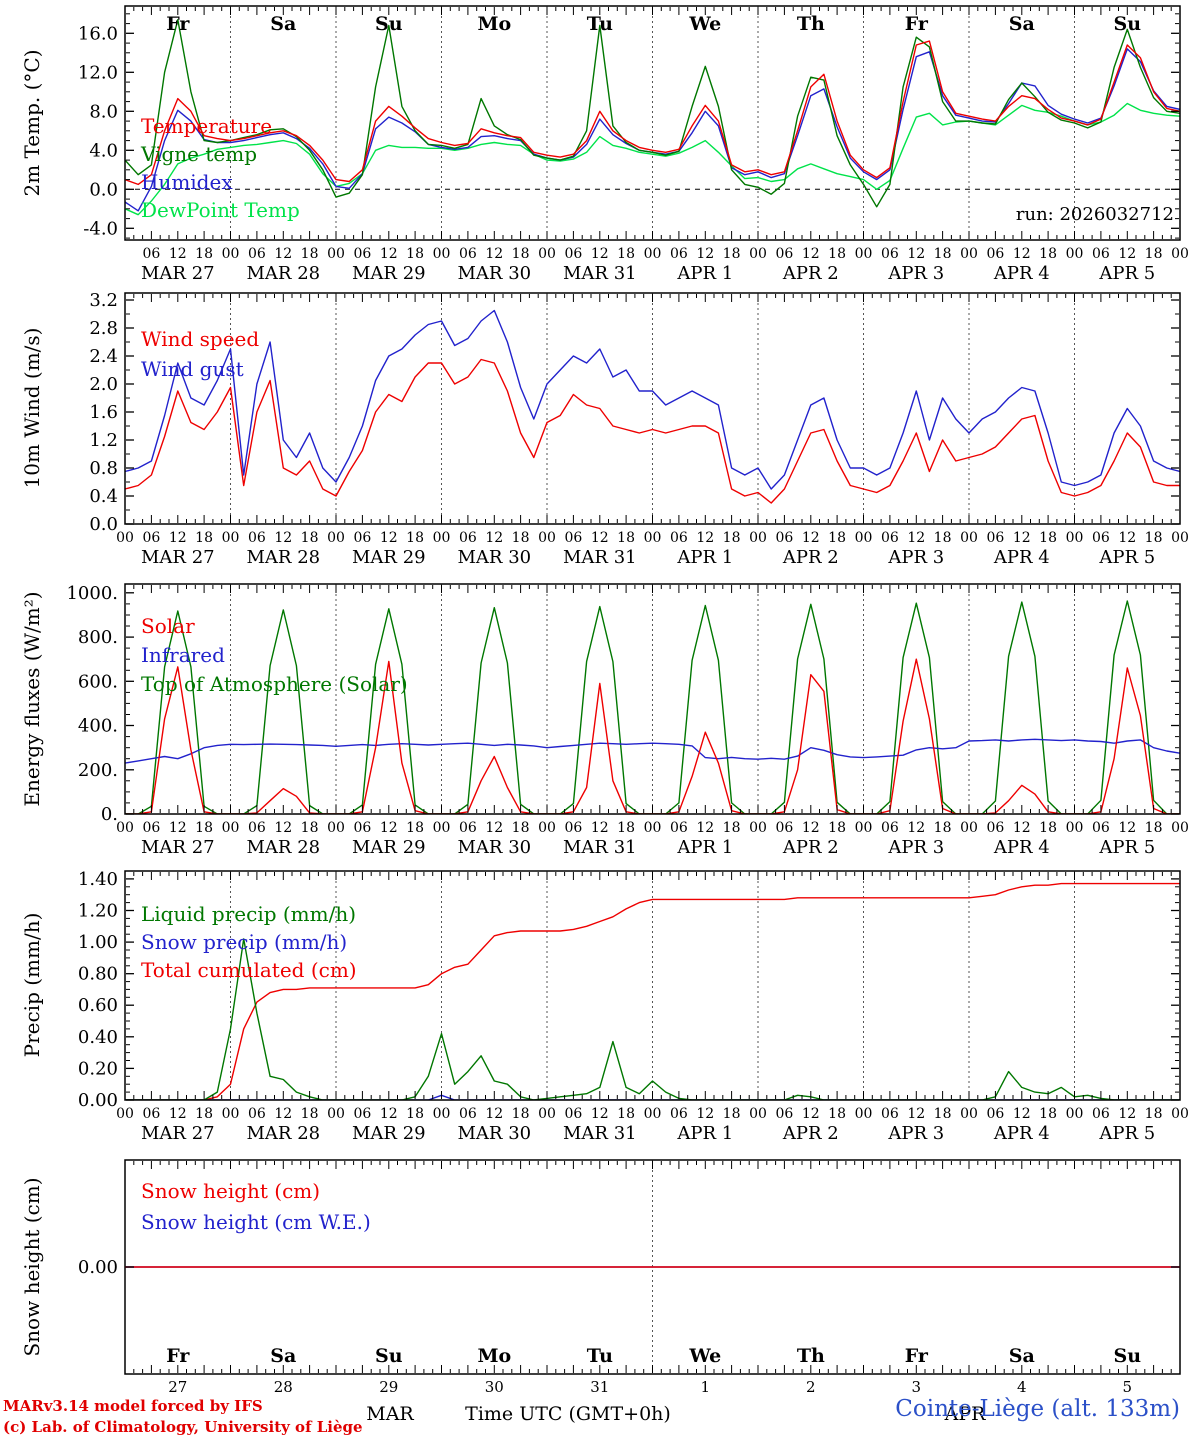 This screenshot has width=1194, height=1440. Describe the element at coordinates (32, 699) in the screenshot. I see `y-axis-title-energy: Energy fluxes (W/m²)` at that location.